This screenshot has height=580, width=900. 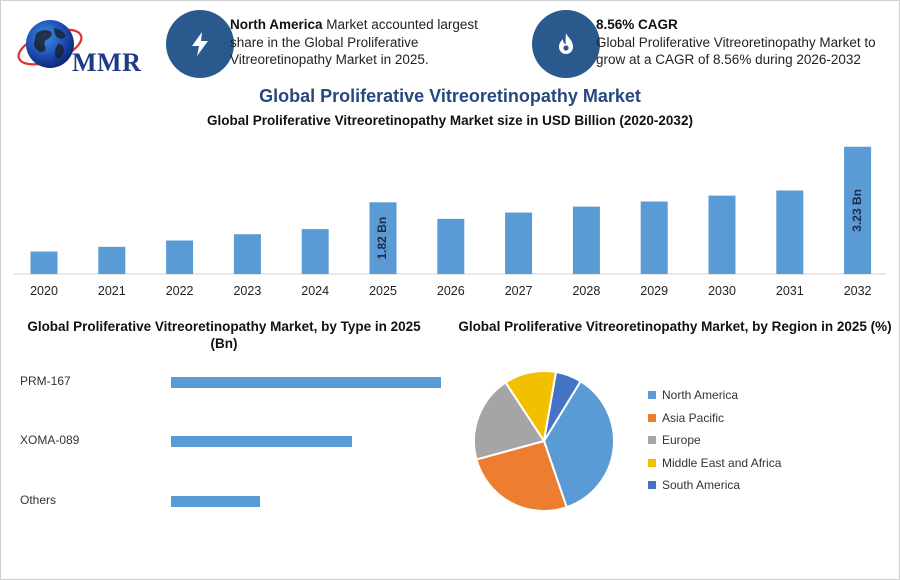 What do you see at coordinates (38, 500) in the screenshot?
I see `type-label-others: Others` at bounding box center [38, 500].